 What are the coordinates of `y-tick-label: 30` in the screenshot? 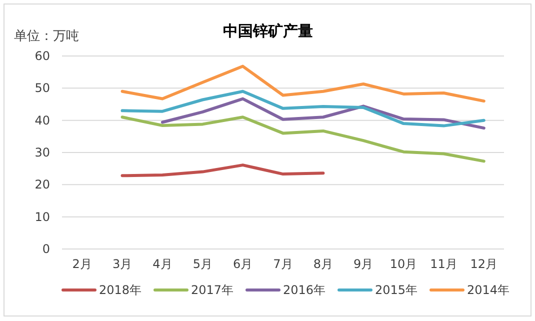 It's located at (42, 153).